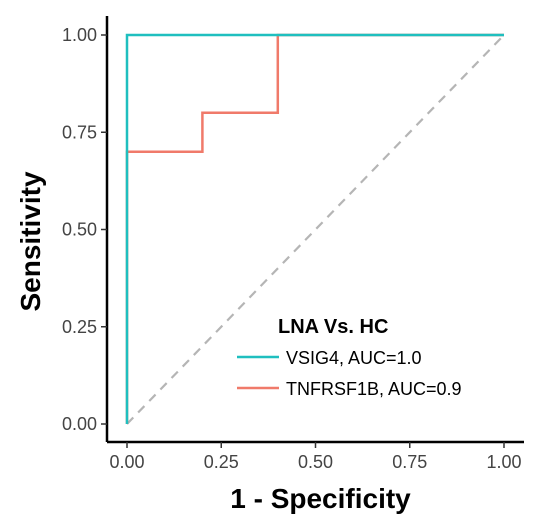 This screenshot has width=550, height=523. What do you see at coordinates (79, 424) in the screenshot?
I see `y-tick-label: 0.00` at bounding box center [79, 424].